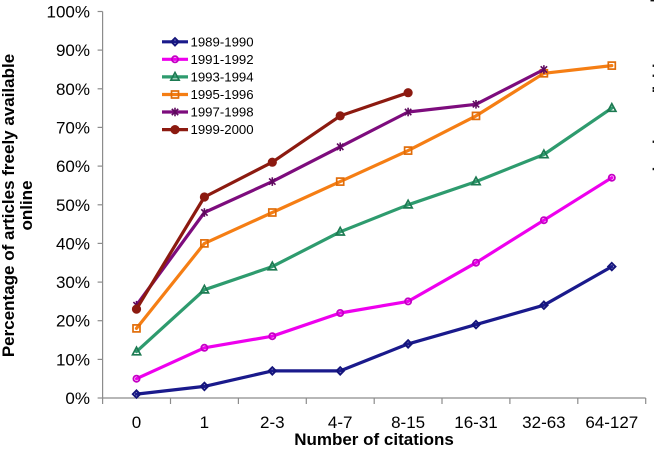 The width and height of the screenshot is (654, 454). Describe the element at coordinates (73, 321) in the screenshot. I see `svg-text: 20%` at that location.